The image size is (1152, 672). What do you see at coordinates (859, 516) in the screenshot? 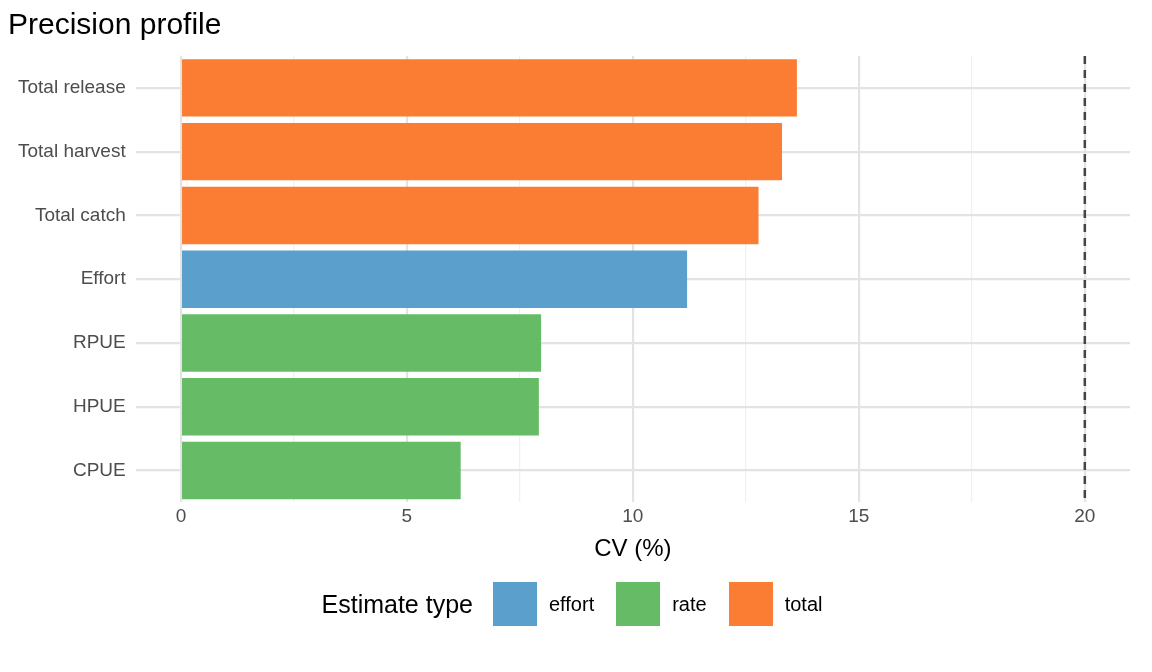
I see `x-tick-label: 15` at bounding box center [859, 516].